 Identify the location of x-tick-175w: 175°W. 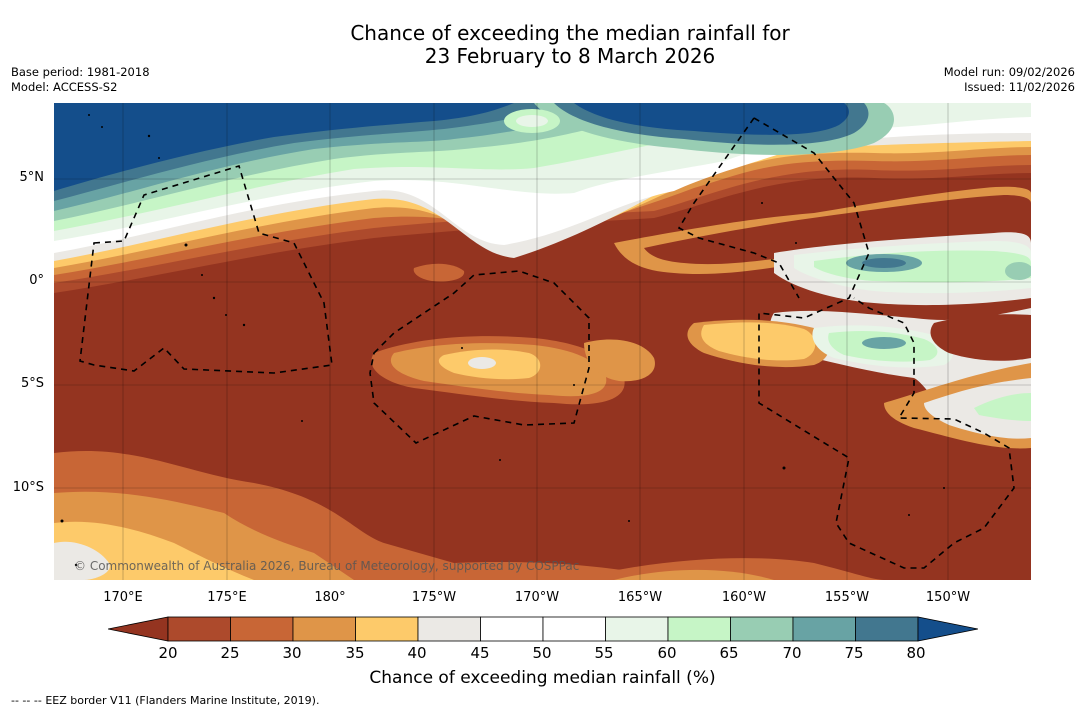
(434, 597).